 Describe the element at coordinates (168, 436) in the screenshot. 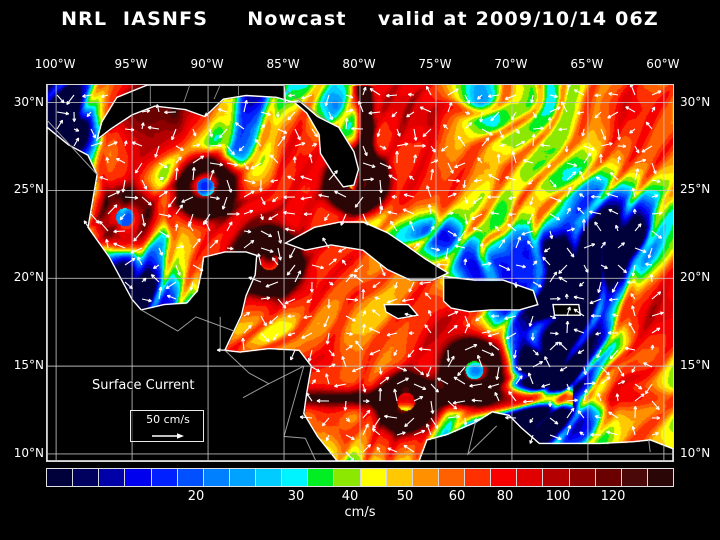

I see `right-arrow-icon` at that location.